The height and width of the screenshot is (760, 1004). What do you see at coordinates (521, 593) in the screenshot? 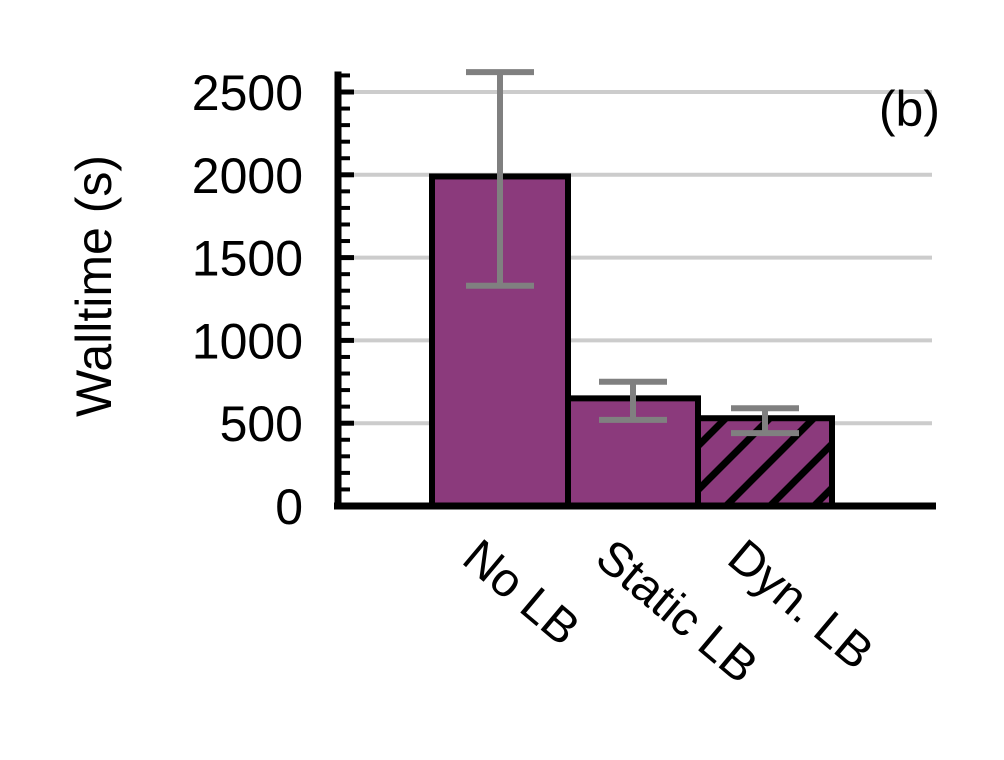
I see `x-tick-label-0: No LB` at bounding box center [521, 593].